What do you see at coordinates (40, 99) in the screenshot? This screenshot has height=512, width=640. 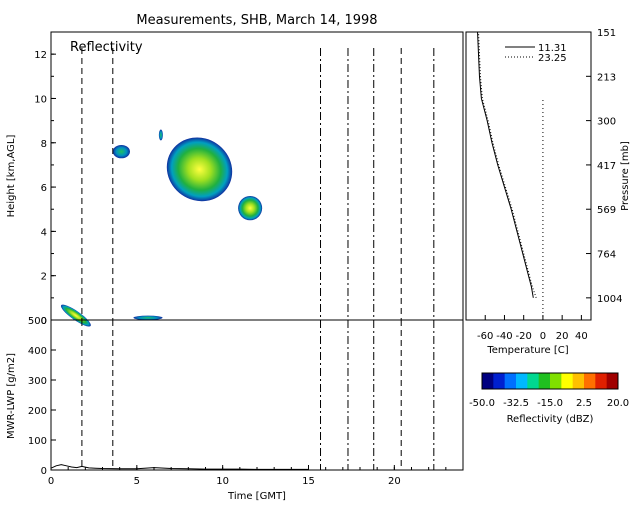 I see `reflectivity-y-tick-label: 10` at bounding box center [40, 99].